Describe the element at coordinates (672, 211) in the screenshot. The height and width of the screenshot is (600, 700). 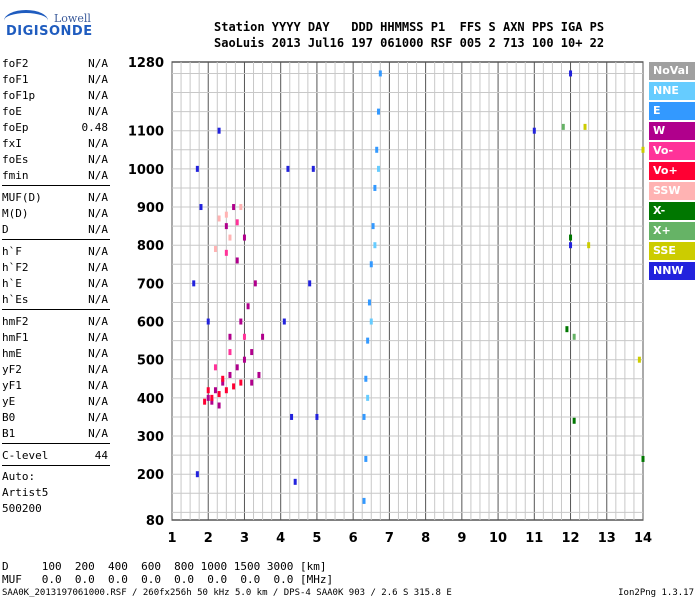
I see `legend-item: X-` at that location.